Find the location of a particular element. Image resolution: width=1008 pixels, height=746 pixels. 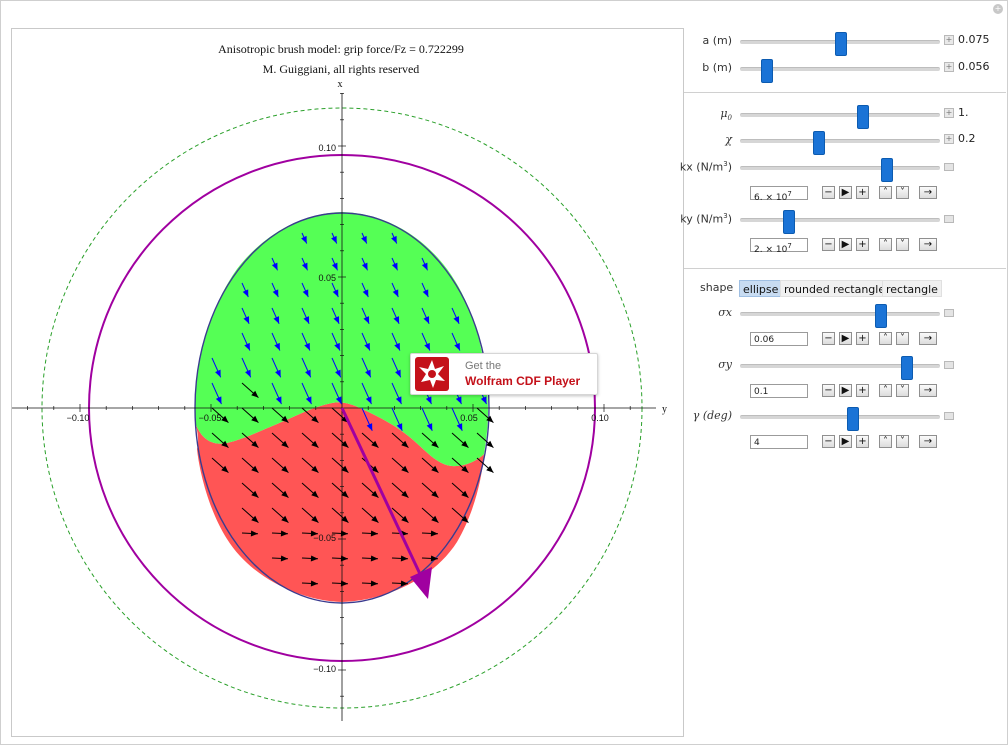

slider-chi-thumb is located at coordinates (819, 143).